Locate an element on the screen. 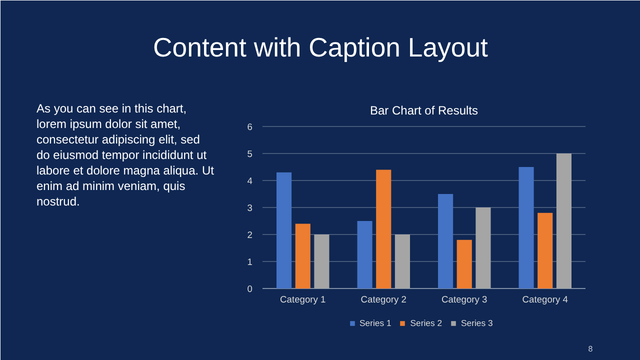 The height and width of the screenshot is (360, 640). x-tick-label: Category 2 is located at coordinates (383, 299).